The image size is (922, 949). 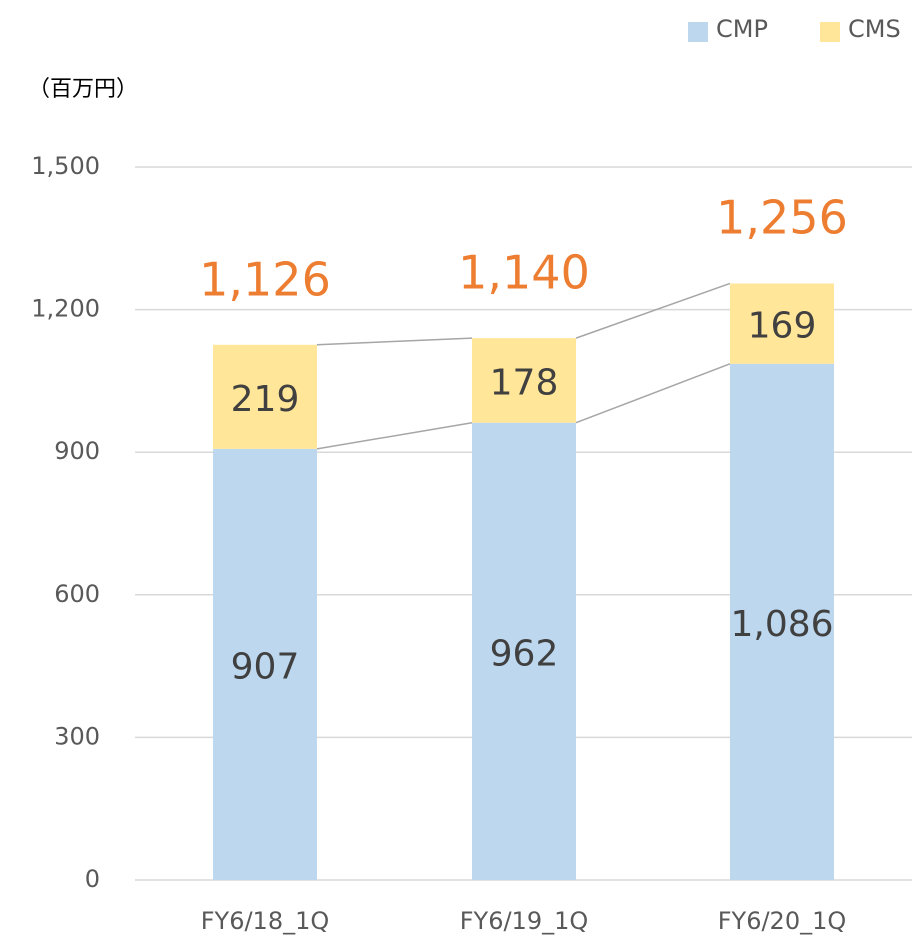 I want to click on value-label: 178, so click(x=524, y=382).